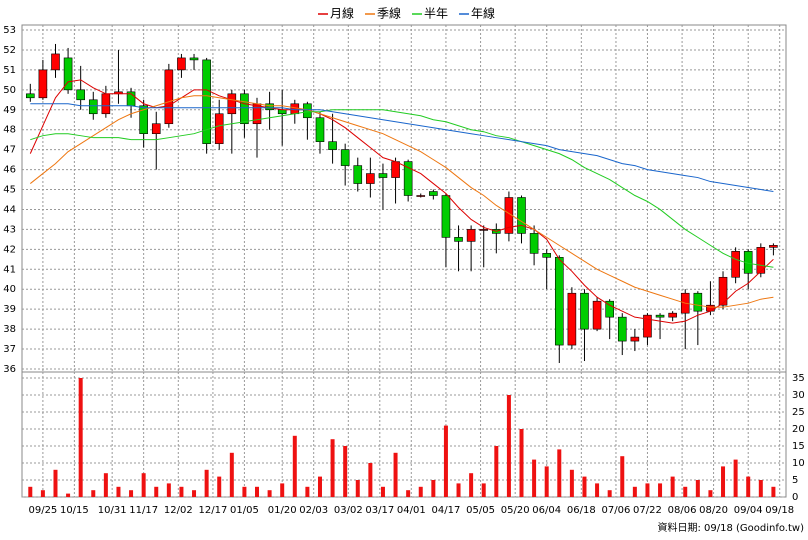  I want to click on x-tick-label: 04/01, so click(411, 510).